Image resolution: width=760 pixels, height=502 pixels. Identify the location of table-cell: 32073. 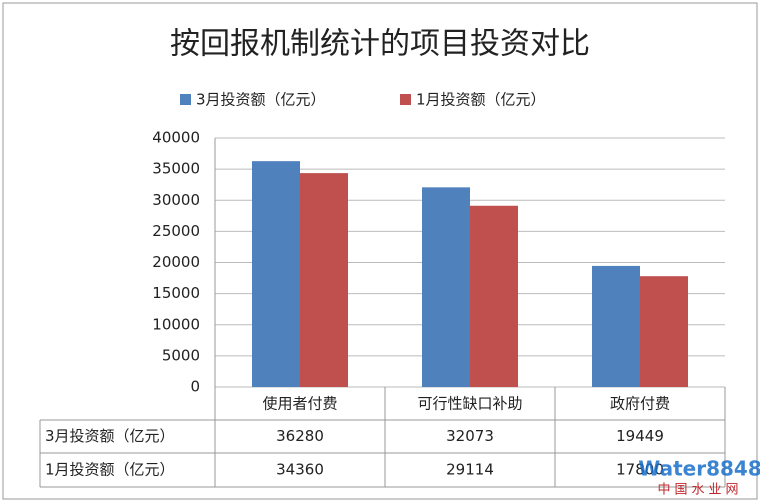
(470, 436).